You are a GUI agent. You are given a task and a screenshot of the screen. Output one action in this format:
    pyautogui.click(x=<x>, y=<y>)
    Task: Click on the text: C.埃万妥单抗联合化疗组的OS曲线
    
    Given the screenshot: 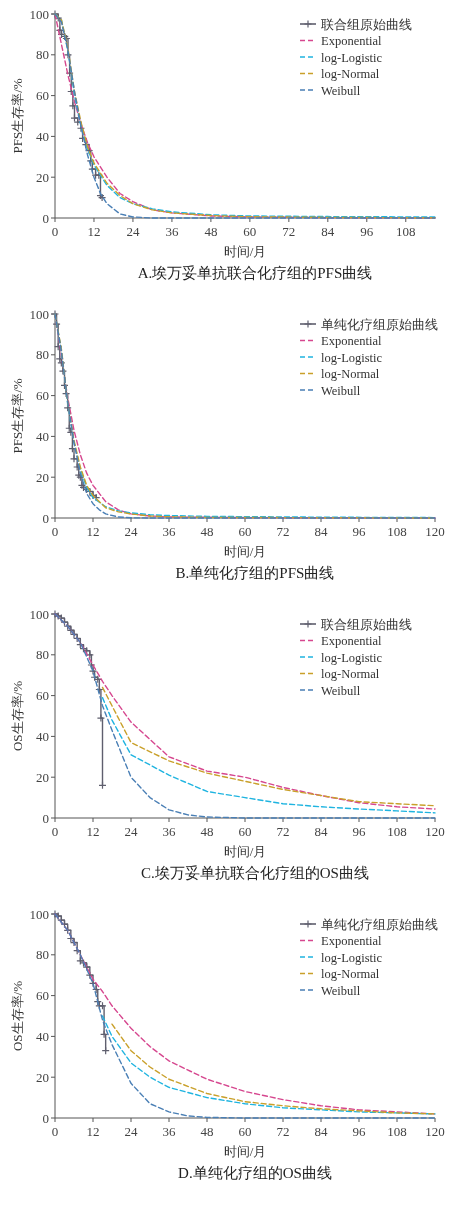 What is the action you would take?
    pyautogui.click(x=255, y=873)
    